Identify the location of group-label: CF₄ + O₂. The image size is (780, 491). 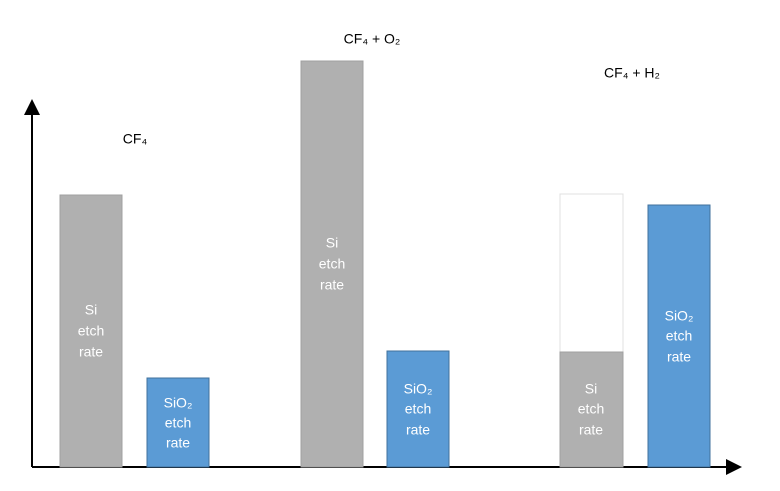
(372, 39).